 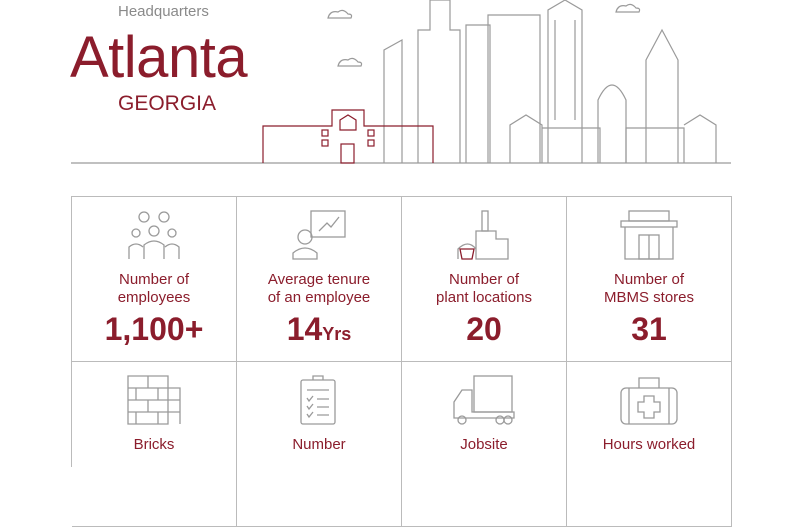 What do you see at coordinates (649, 235) in the screenshot?
I see `storefront-icon` at bounding box center [649, 235].